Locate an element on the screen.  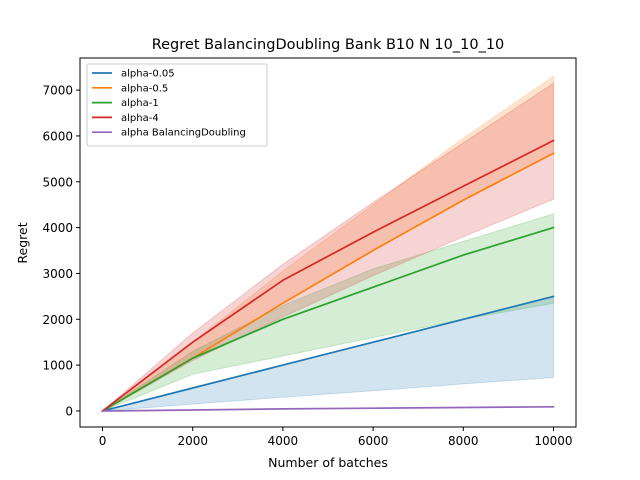
x-tick-label: 8000 is located at coordinates (463, 441).